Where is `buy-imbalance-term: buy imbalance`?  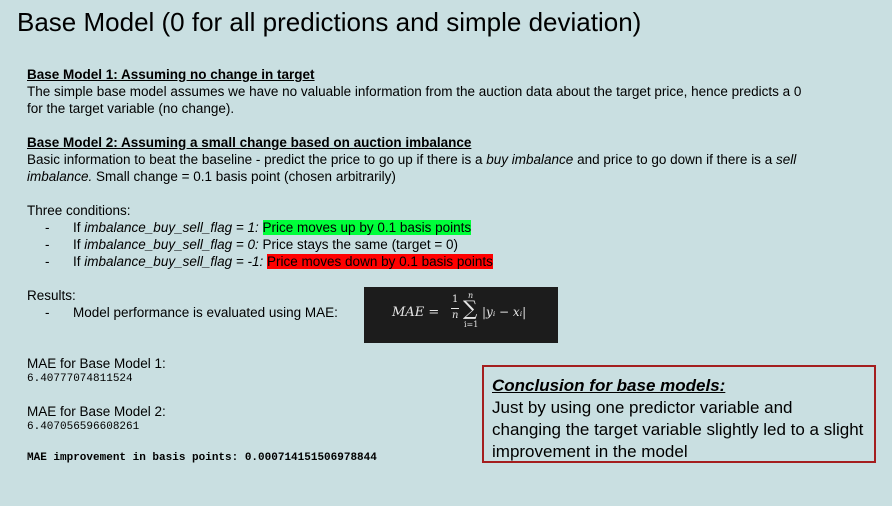
buy-imbalance-term: buy imbalance is located at coordinates (530, 159).